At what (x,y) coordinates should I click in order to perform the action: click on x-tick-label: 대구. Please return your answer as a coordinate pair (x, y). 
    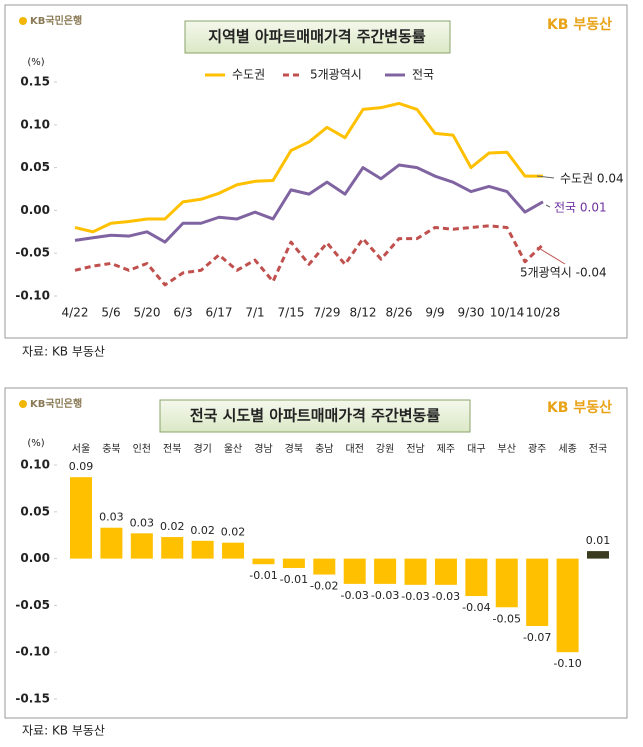
    Looking at the image, I should click on (476, 449).